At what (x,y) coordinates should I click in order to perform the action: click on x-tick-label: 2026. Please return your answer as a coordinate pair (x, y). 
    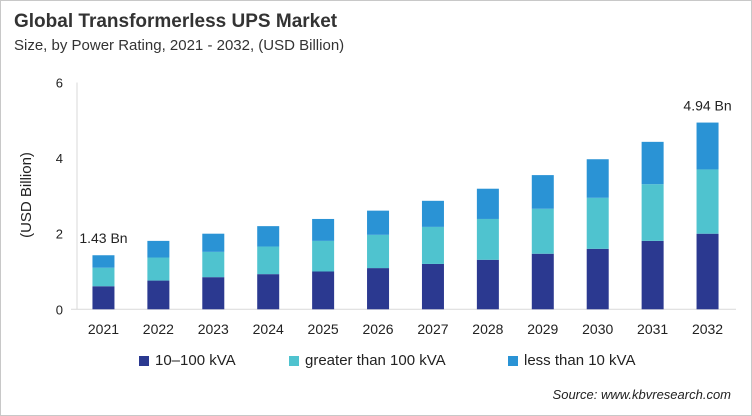
    Looking at the image, I should click on (377, 329).